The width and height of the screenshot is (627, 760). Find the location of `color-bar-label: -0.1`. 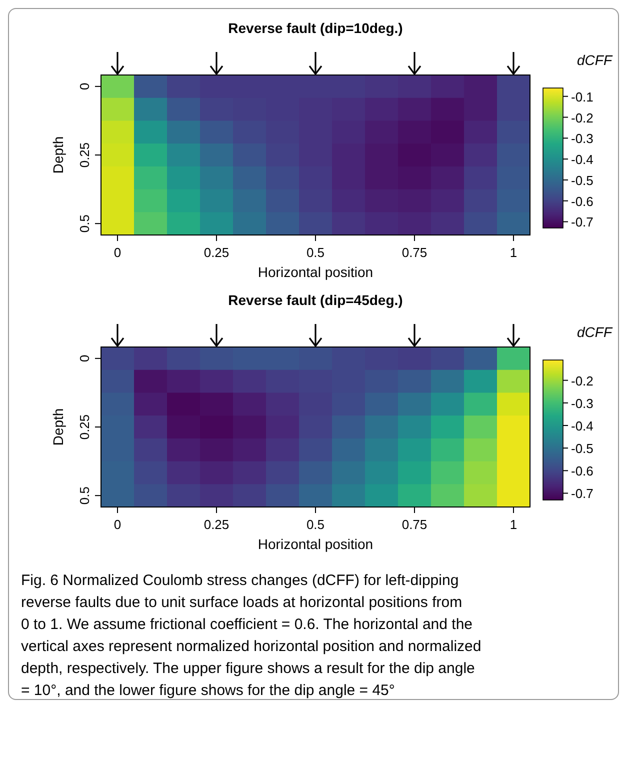

color-bar-label: -0.1 is located at coordinates (582, 96).